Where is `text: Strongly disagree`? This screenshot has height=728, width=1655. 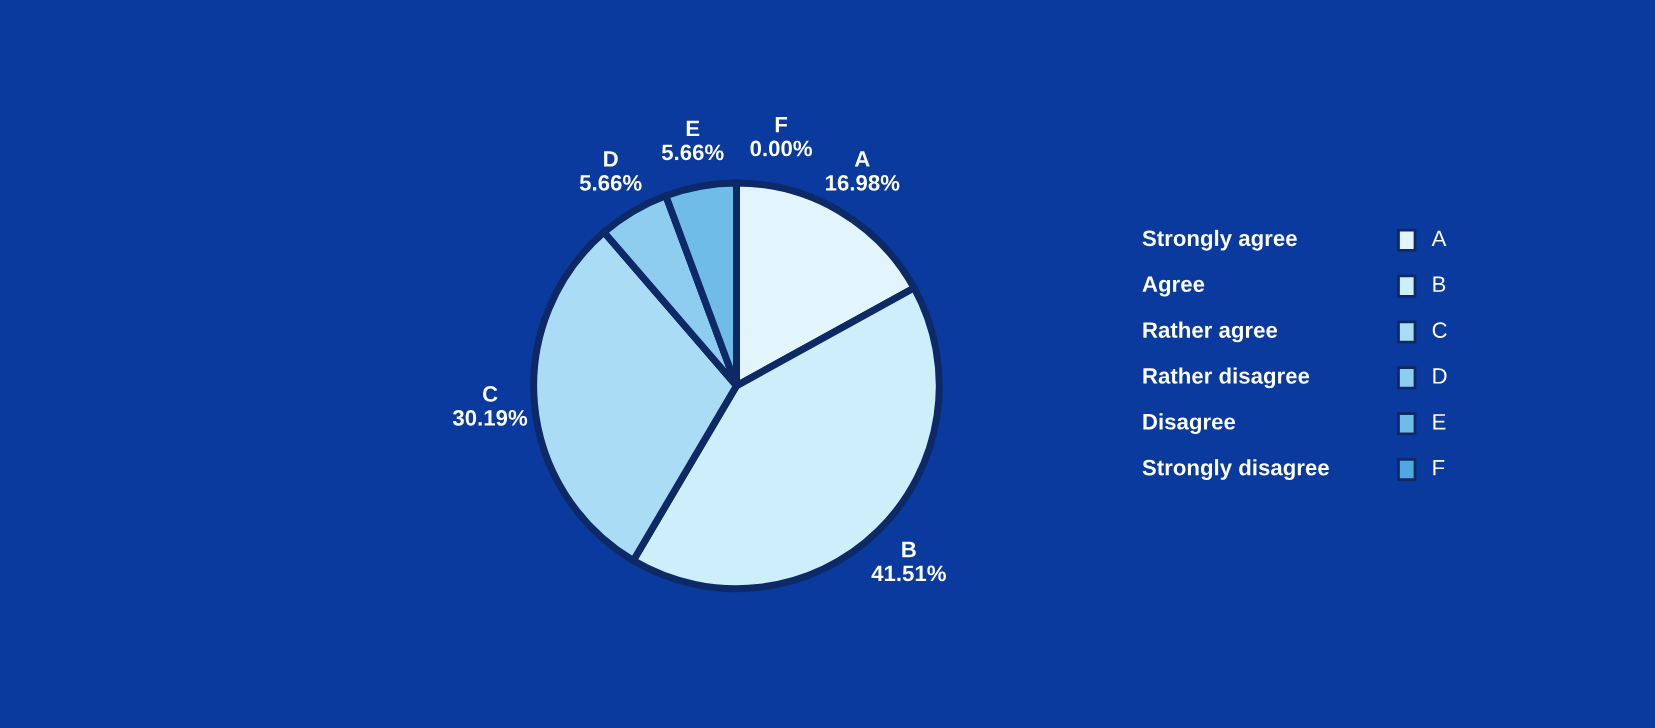
text: Strongly disagree is located at coordinates (1235, 469).